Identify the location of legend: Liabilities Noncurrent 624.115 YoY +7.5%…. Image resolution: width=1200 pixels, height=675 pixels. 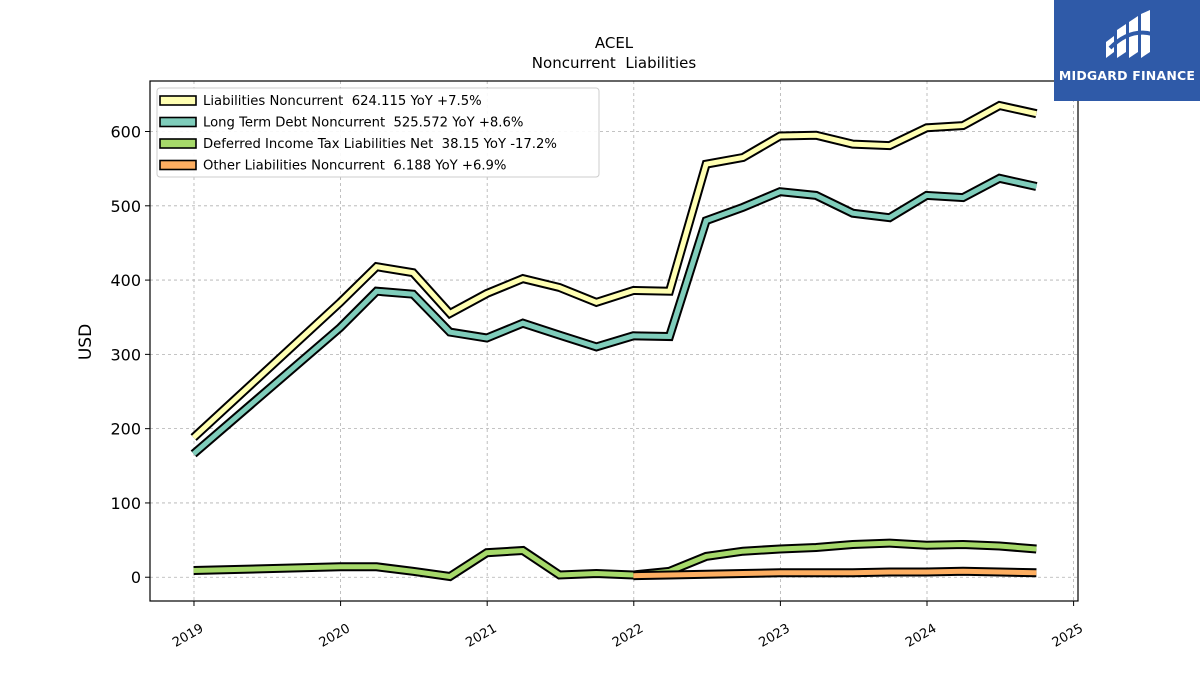
(378, 132).